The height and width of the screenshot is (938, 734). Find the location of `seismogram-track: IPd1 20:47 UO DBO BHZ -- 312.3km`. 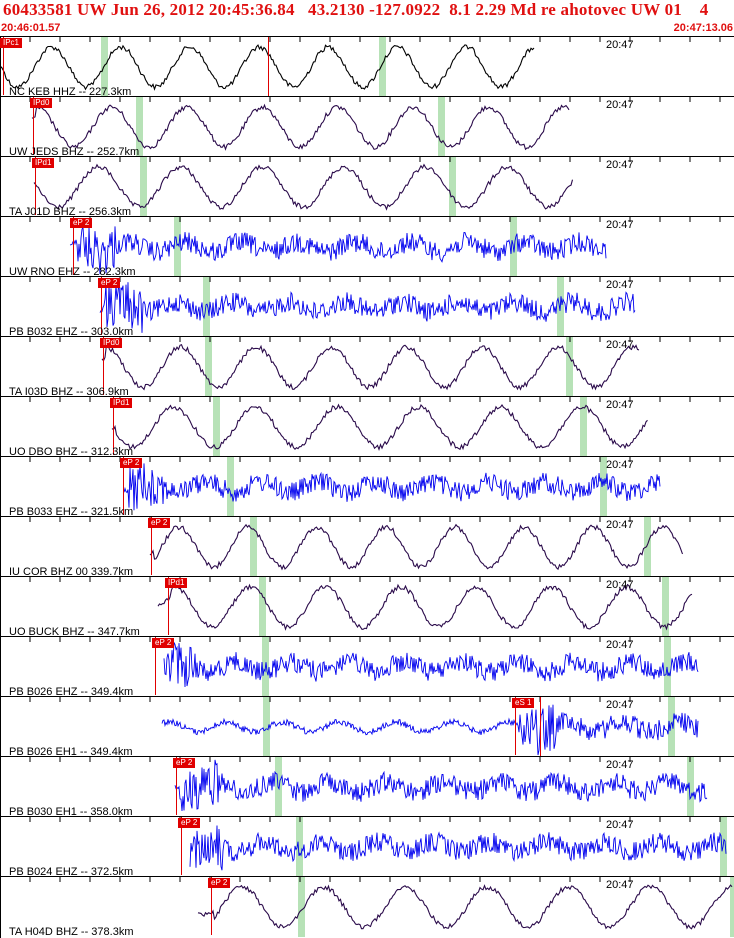

seismogram-track: IPd1 20:47 UO DBO BHZ -- 312.3km is located at coordinates (367, 427).